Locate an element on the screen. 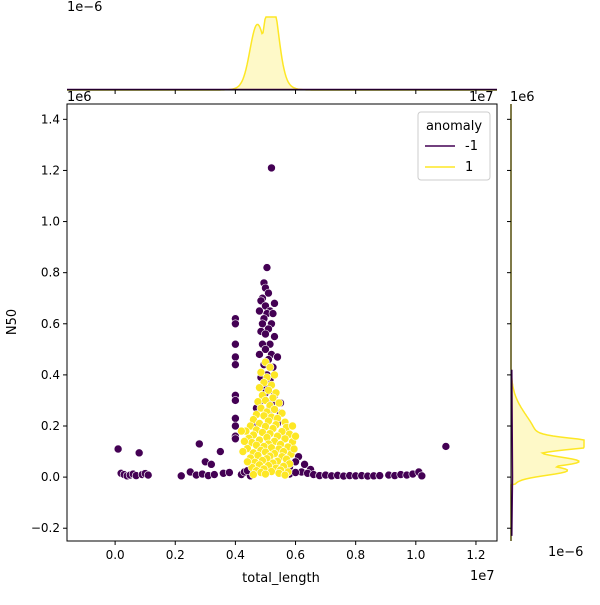 This screenshot has height=605, width=600. right-marginal-ticks is located at coordinates (509, 323).